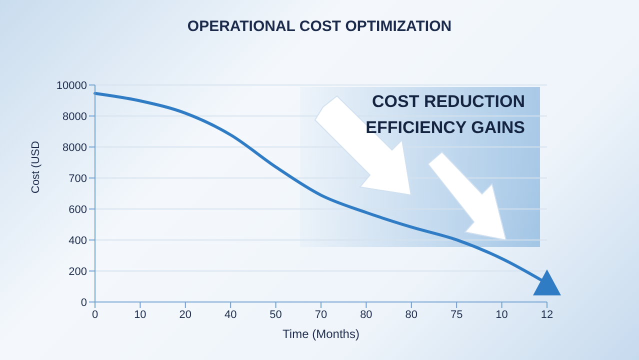  What do you see at coordinates (95, 314) in the screenshot?
I see `x-tick-label: 0` at bounding box center [95, 314].